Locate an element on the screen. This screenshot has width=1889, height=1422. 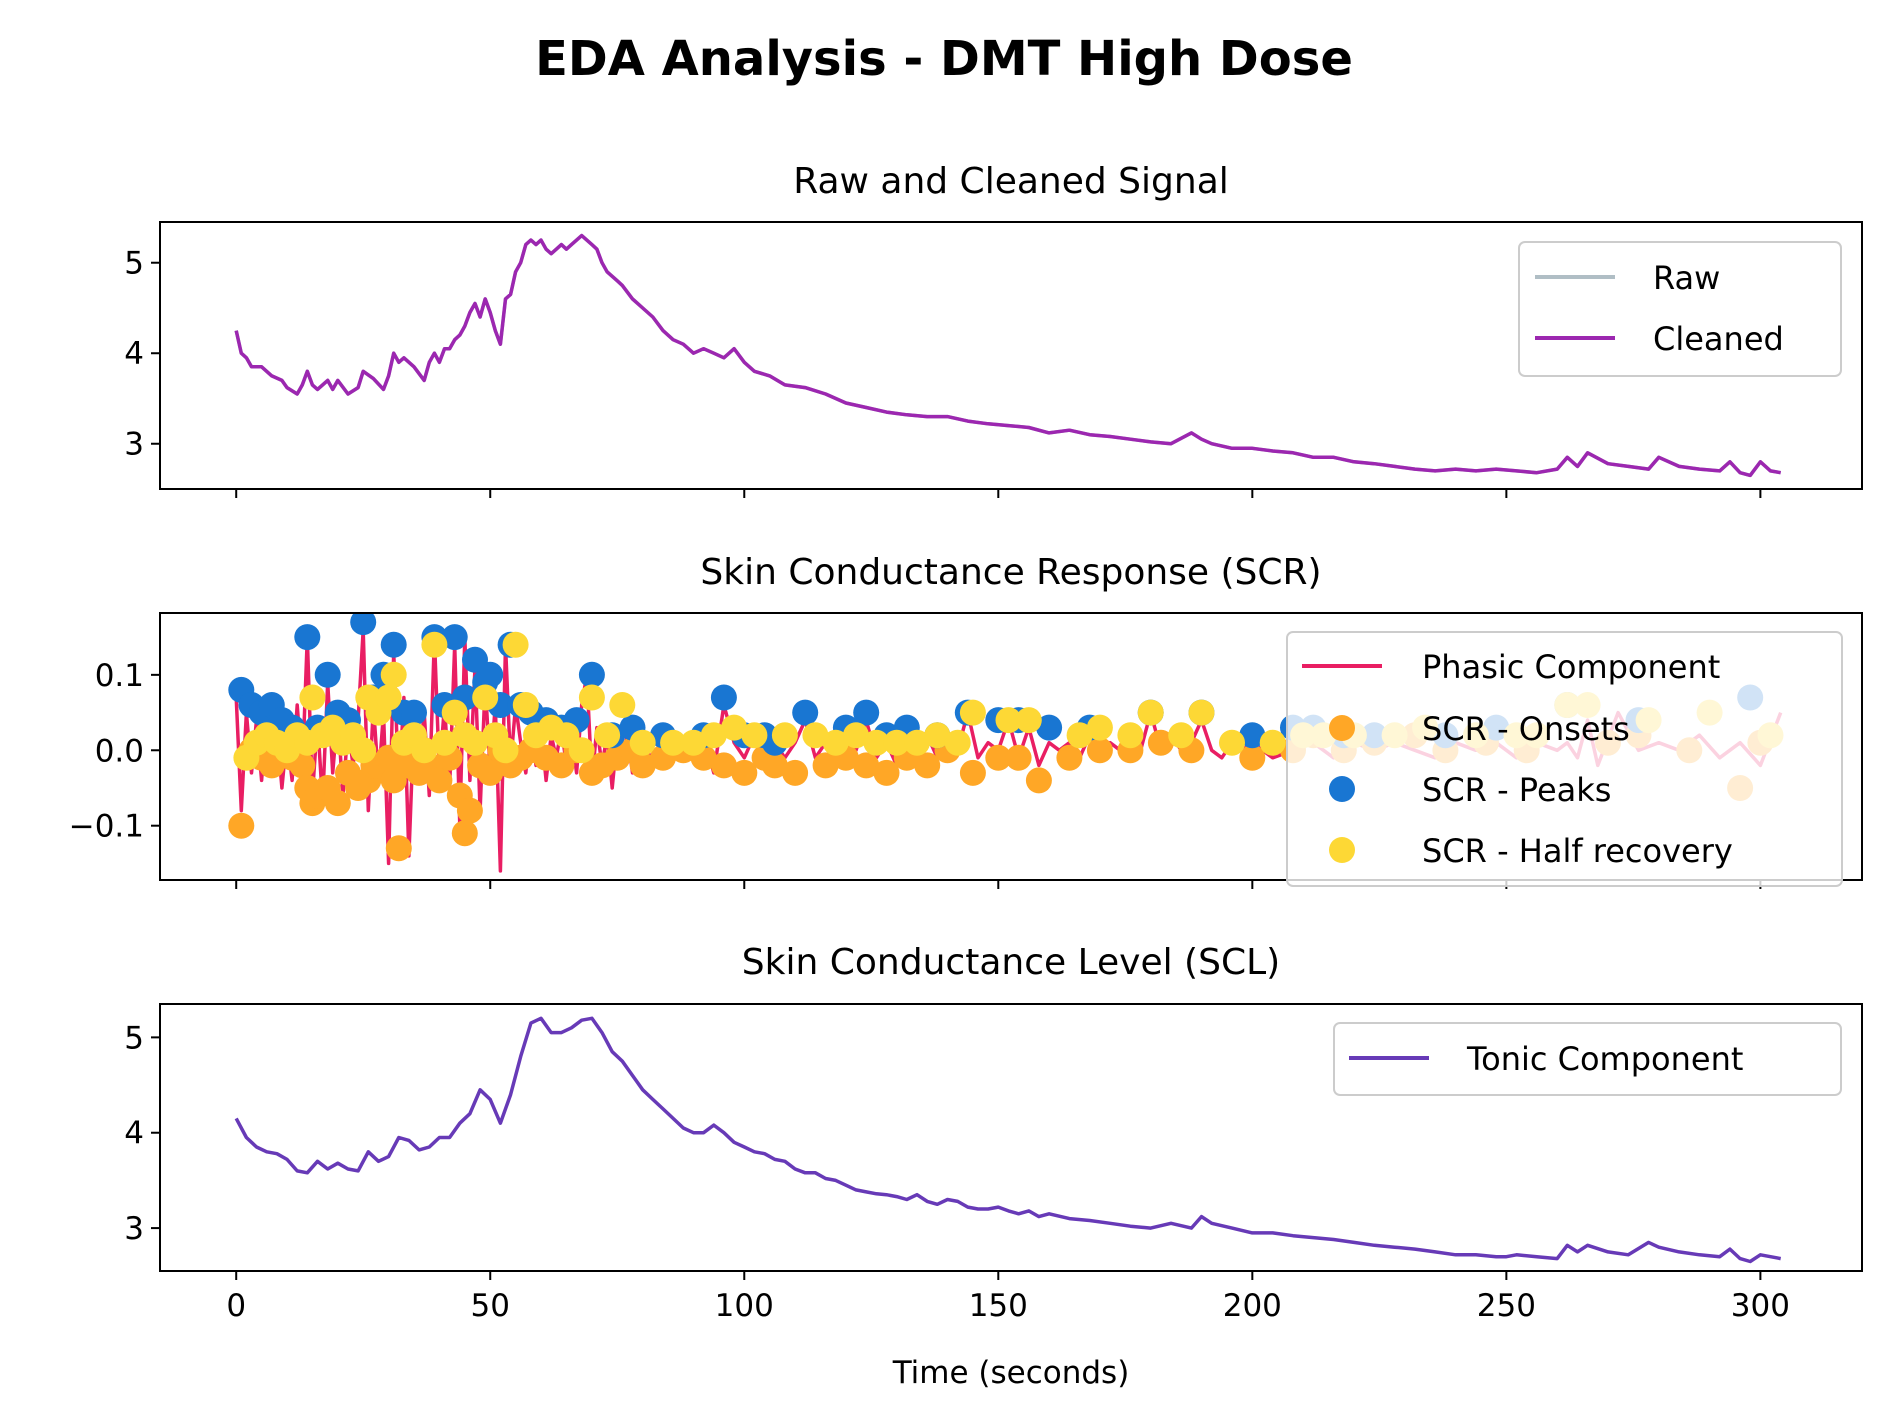
legend-half-recovery-label: SCR - Half recovery is located at coordinates (1577, 851).